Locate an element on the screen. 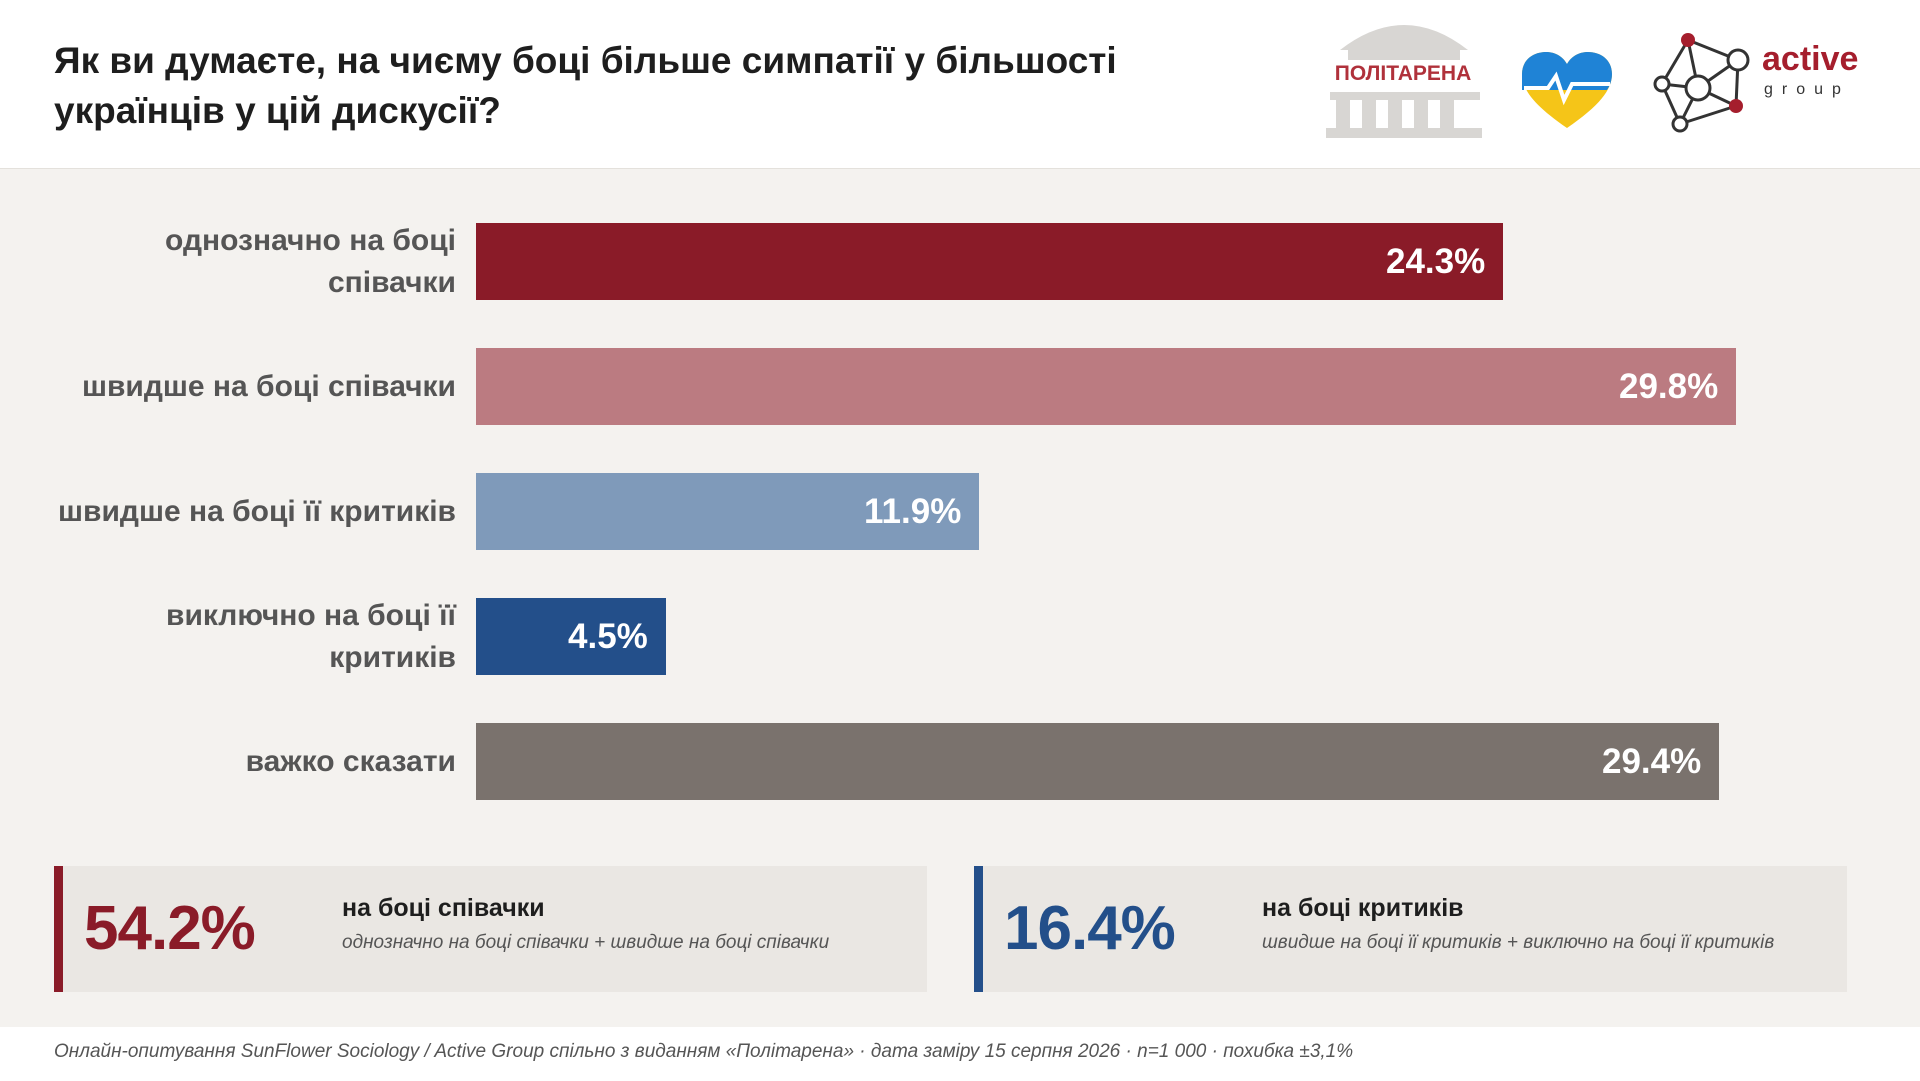 The image size is (1920, 1081). bar-value-label: 29.4% is located at coordinates (1652, 761).